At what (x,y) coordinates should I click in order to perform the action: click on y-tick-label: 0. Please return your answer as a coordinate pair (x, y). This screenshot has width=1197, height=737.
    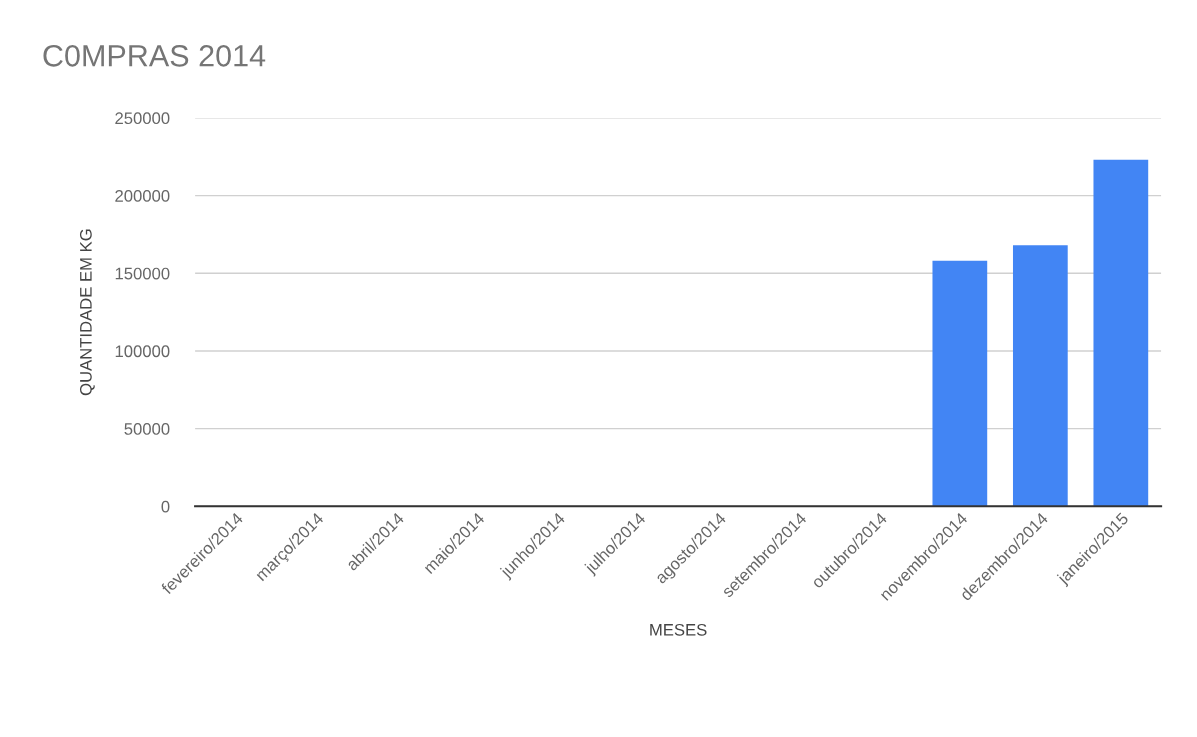
    Looking at the image, I should click on (165, 506).